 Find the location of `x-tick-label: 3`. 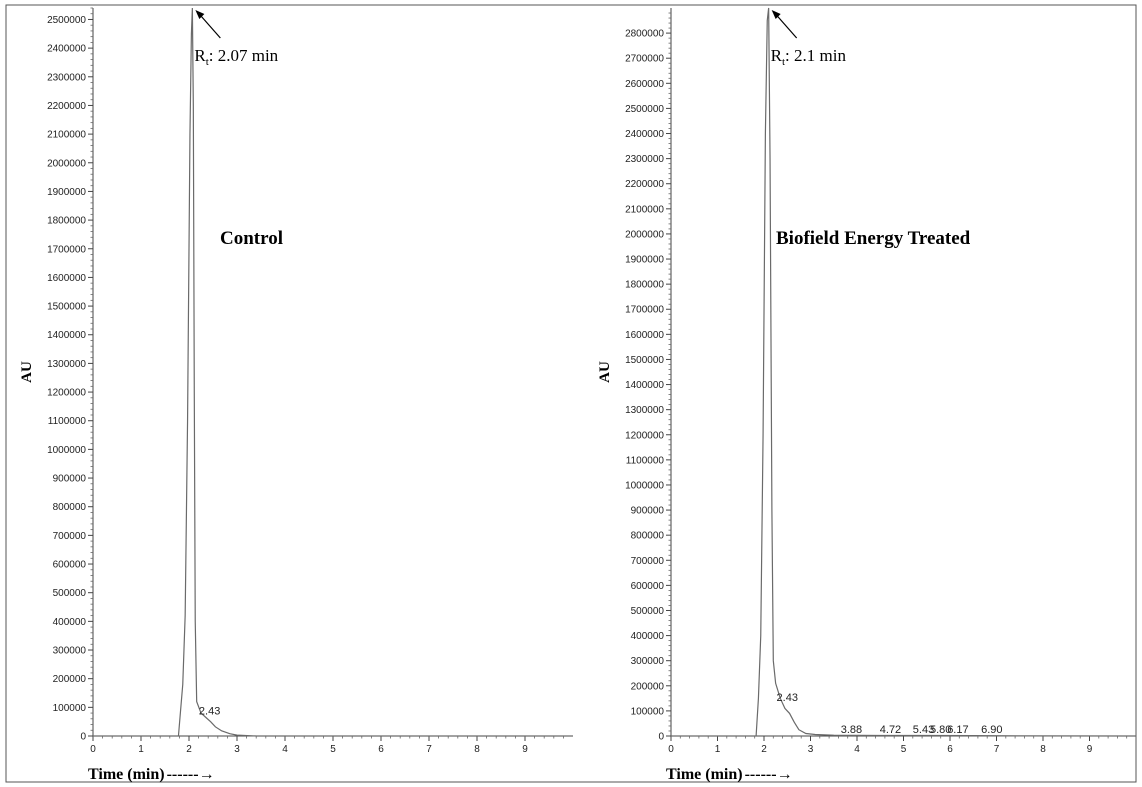

x-tick-label: 3 is located at coordinates (237, 749).